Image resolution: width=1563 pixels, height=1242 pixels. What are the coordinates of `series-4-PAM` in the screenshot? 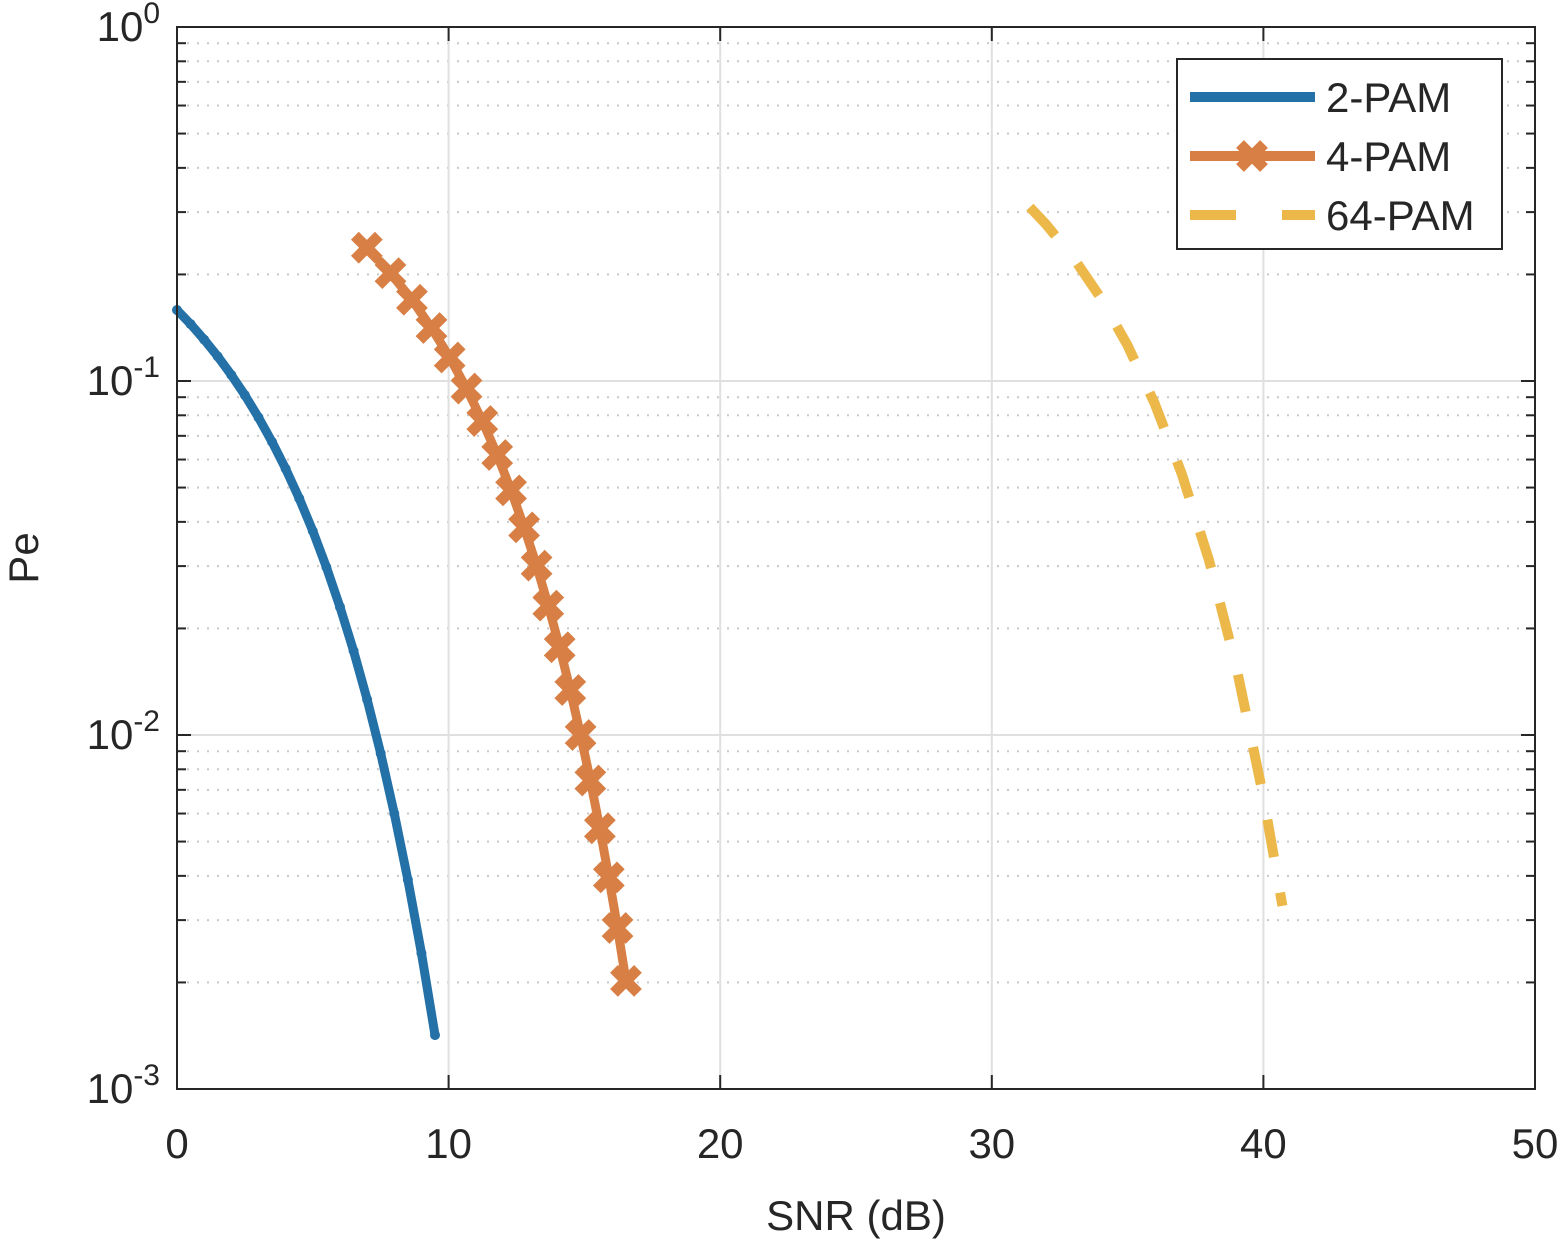 It's located at (496, 614).